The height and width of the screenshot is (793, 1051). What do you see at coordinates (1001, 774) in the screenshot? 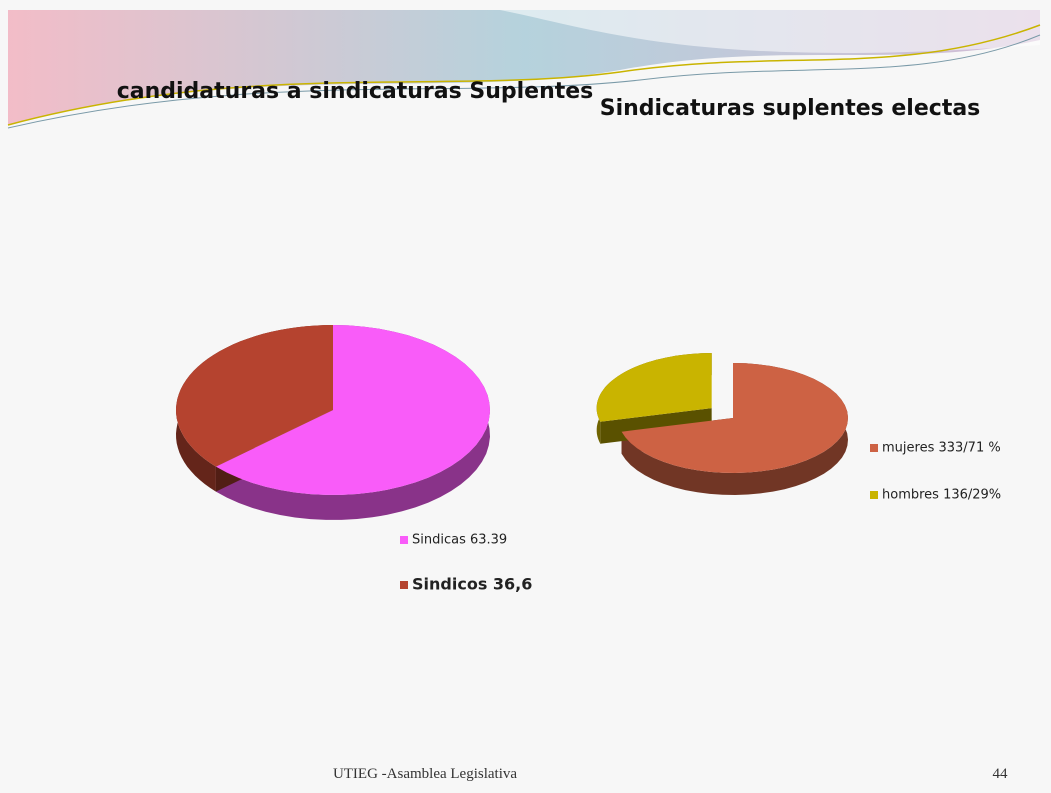
I see `page-number: 44` at bounding box center [1001, 774].